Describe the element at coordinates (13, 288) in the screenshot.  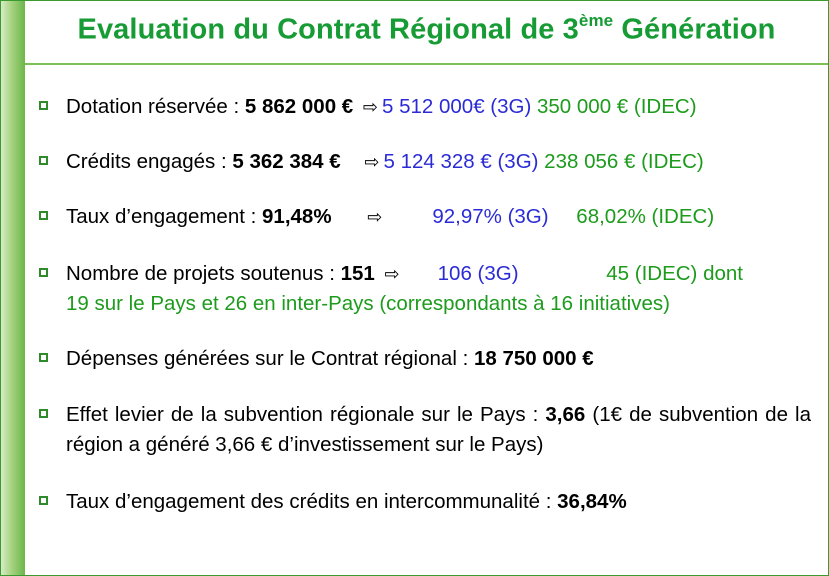
I see `side-accent-bar` at that location.